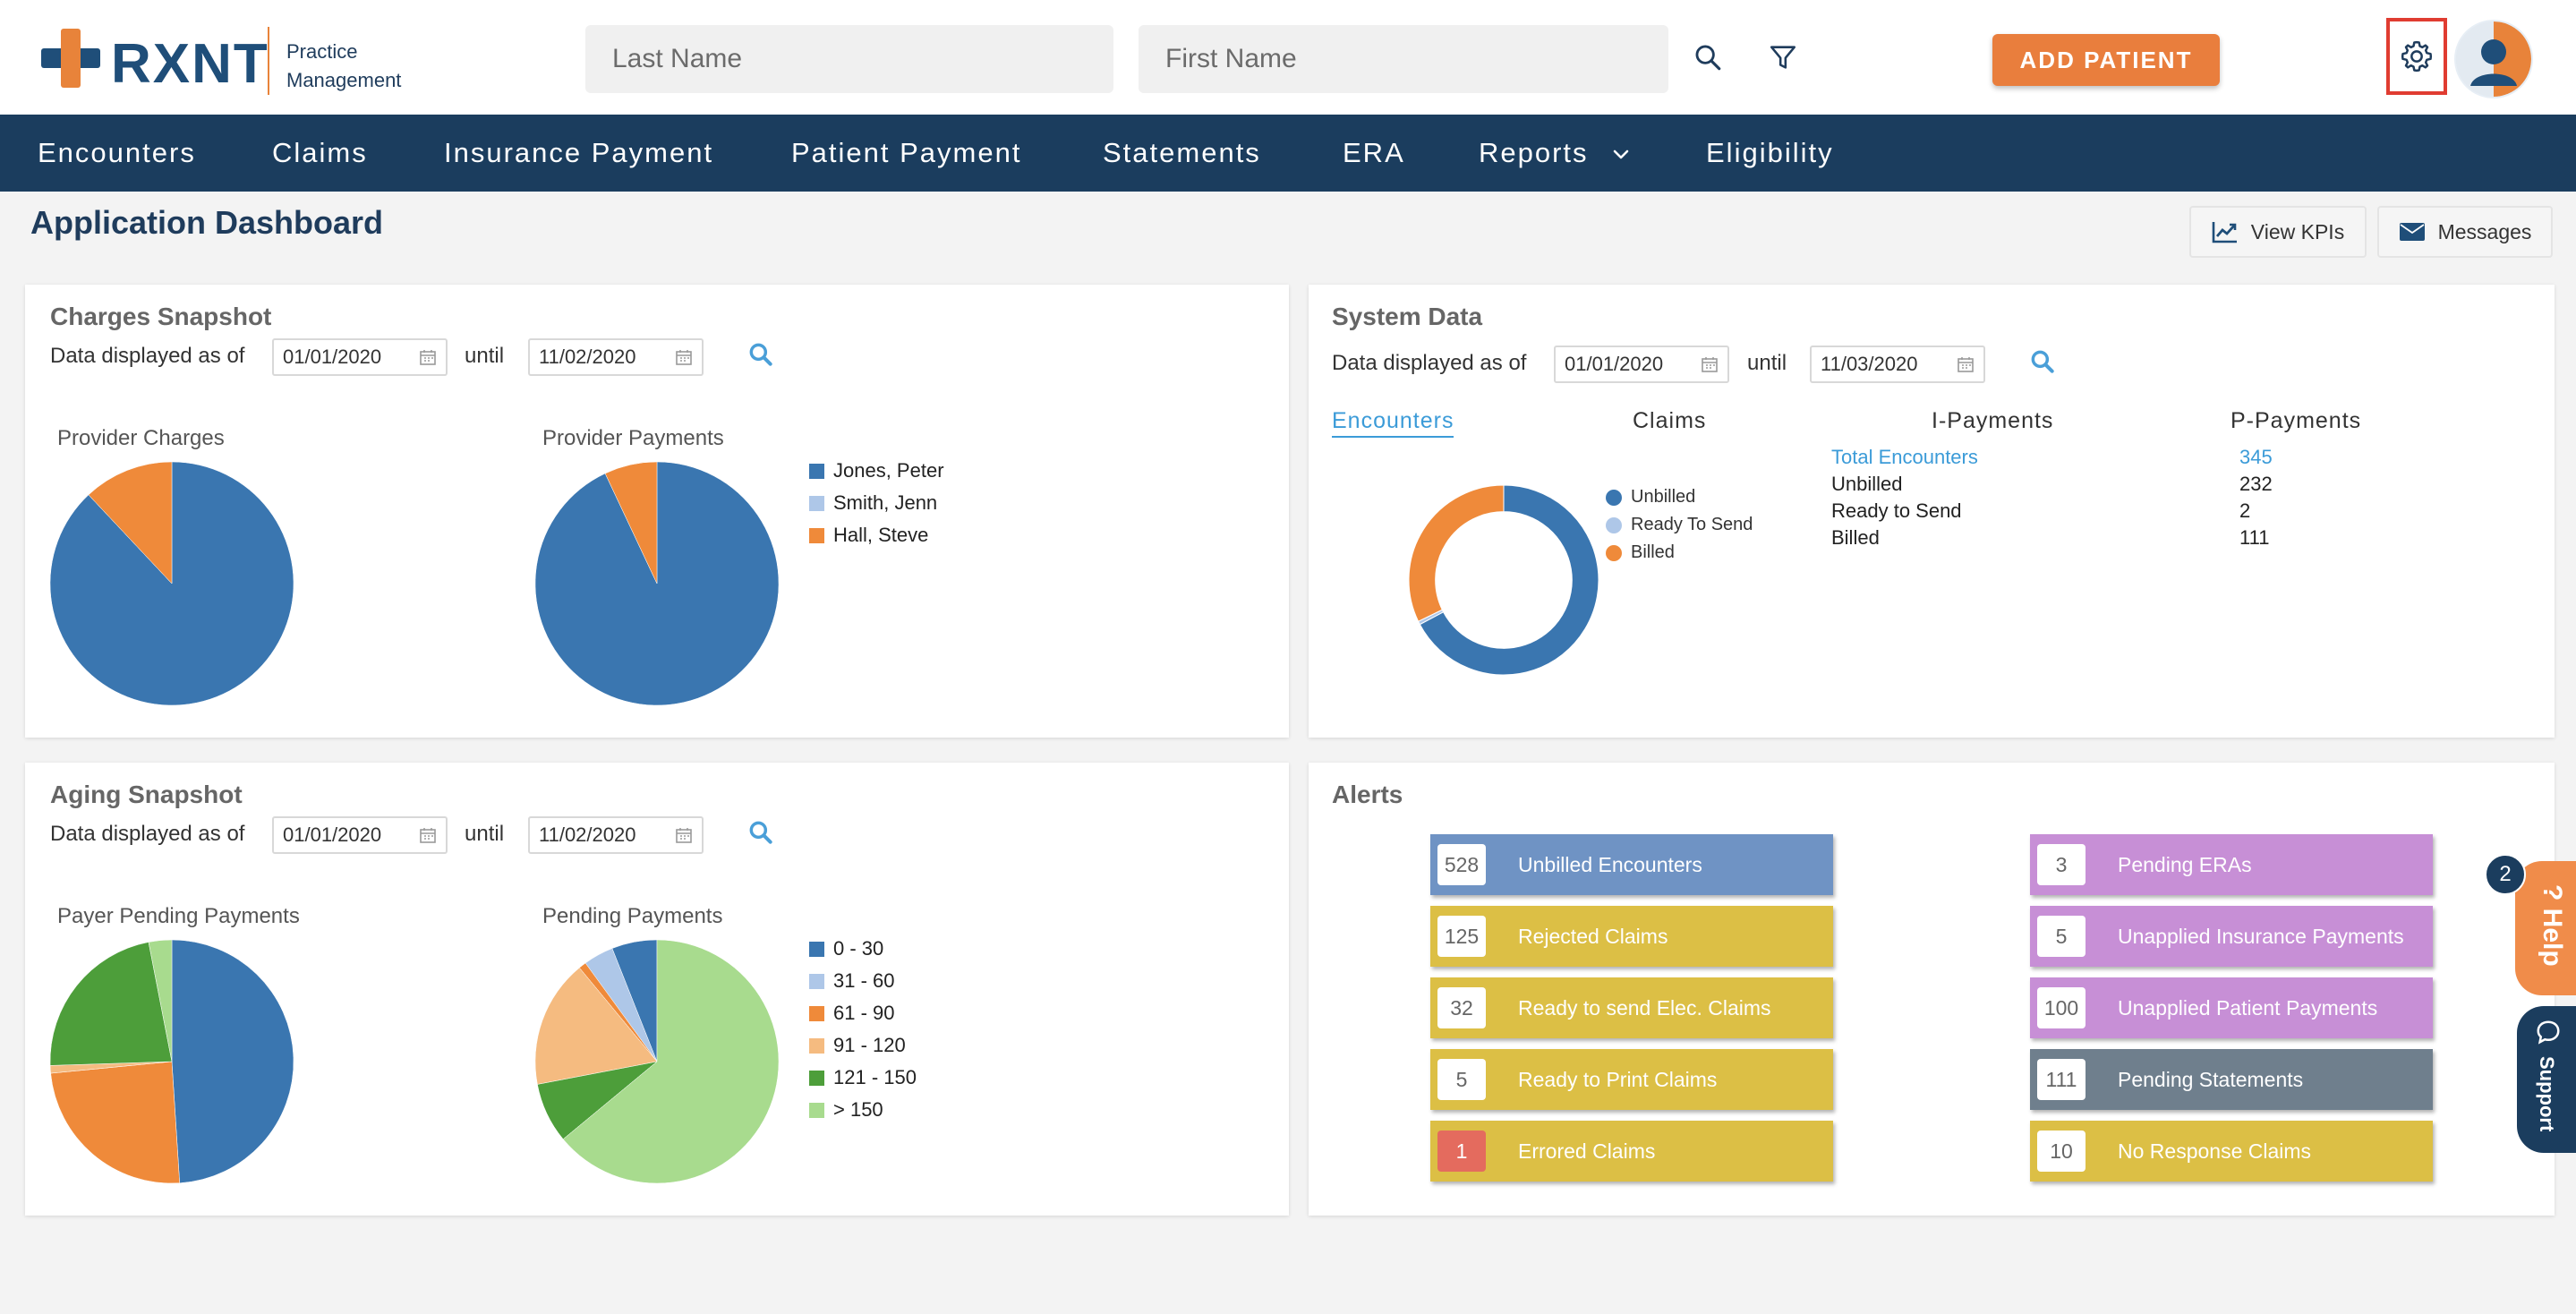  Describe the element at coordinates (2215, 1151) in the screenshot. I see `alert-label: No Response Claims` at that location.